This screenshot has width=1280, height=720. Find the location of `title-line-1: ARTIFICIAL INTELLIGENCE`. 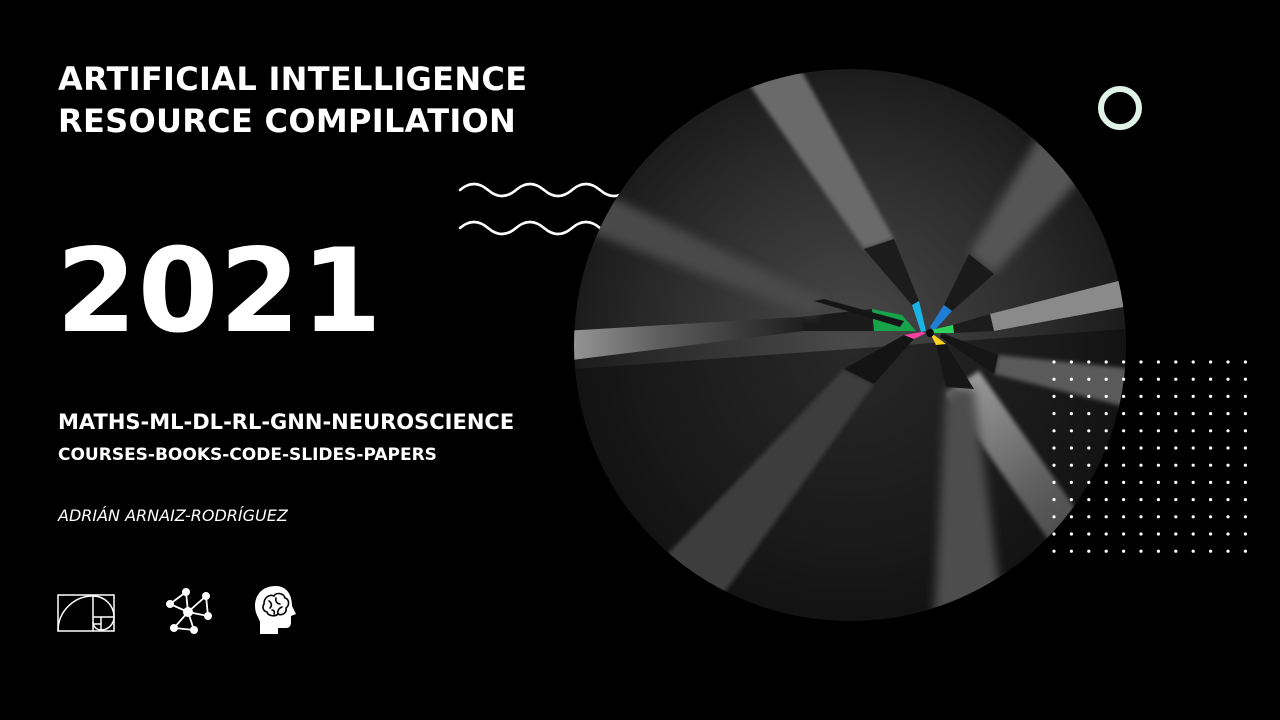

title-line-1: ARTIFICIAL INTELLIGENCE is located at coordinates (293, 79).